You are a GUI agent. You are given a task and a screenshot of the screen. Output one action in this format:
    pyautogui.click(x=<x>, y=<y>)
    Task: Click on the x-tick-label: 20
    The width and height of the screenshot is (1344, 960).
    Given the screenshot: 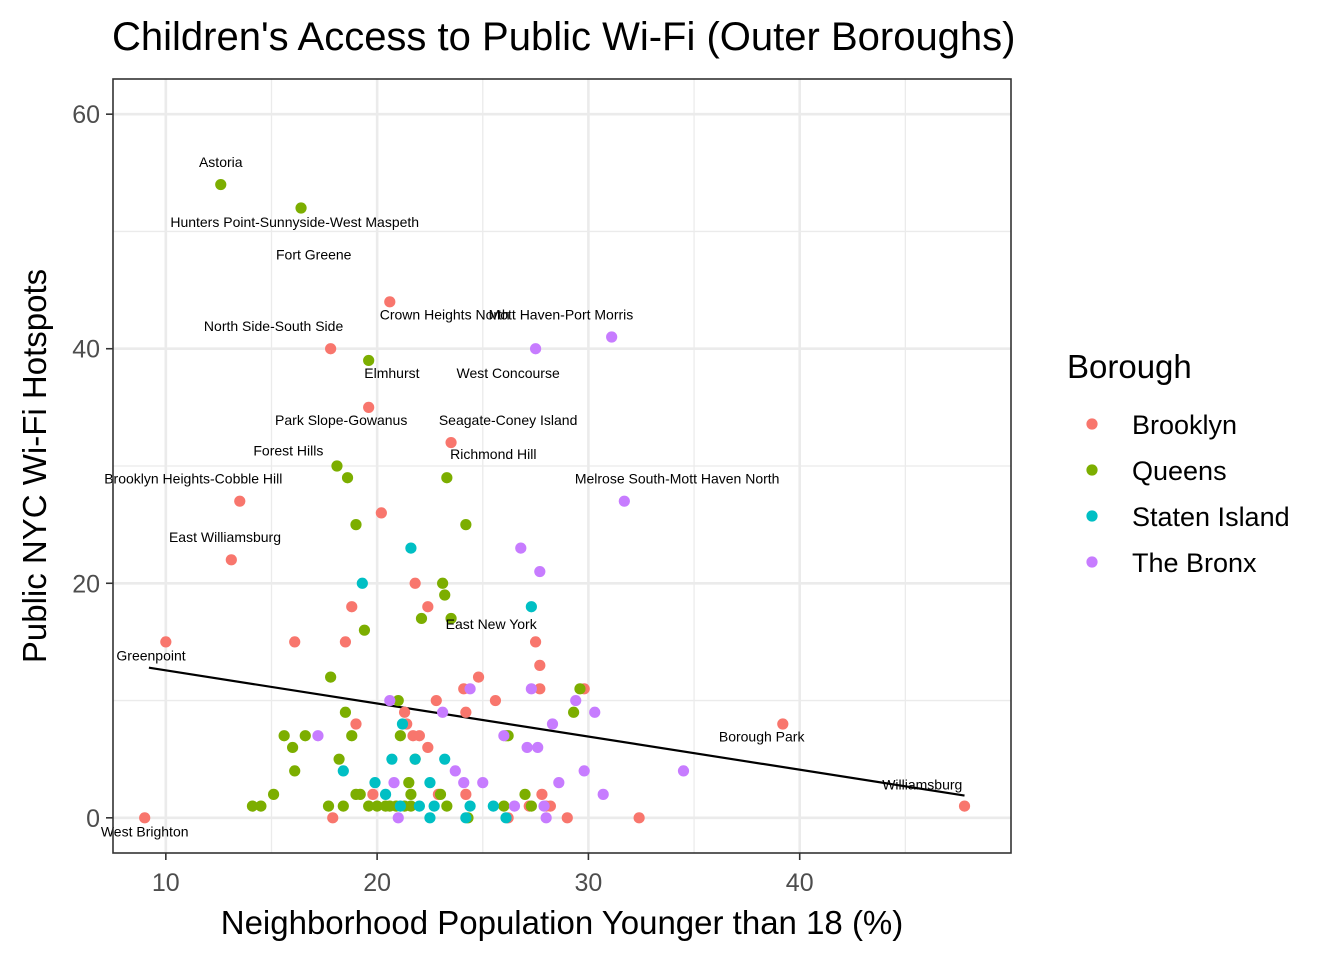 What is the action you would take?
    pyautogui.click(x=377, y=883)
    